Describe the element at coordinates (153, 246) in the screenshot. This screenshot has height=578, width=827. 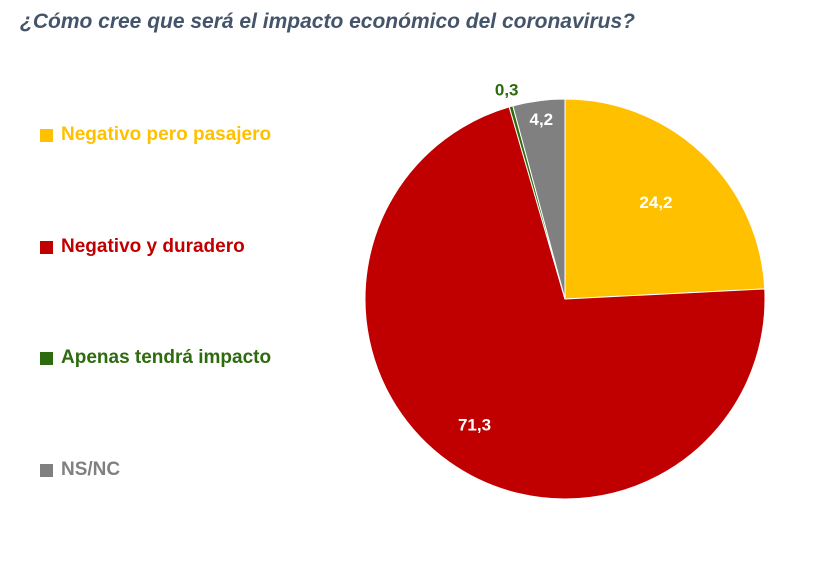
I see `legend-label: Negativo y duradero` at that location.